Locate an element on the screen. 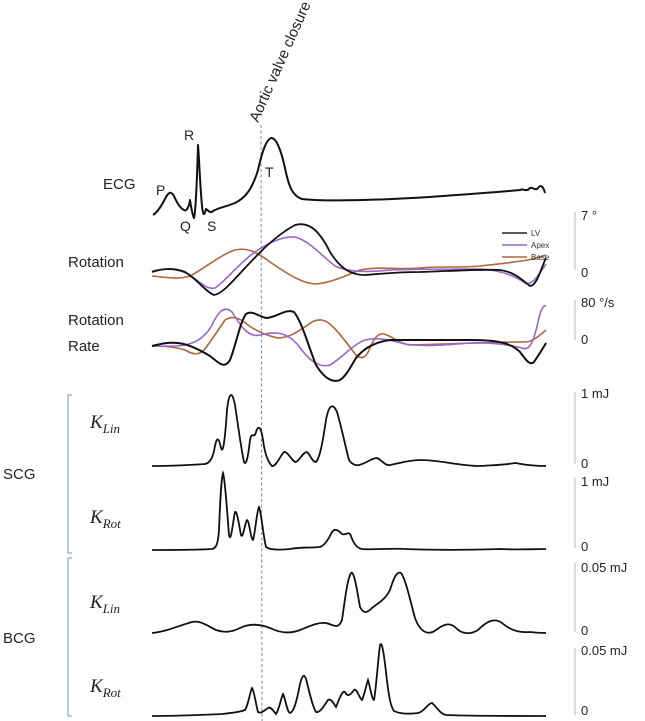 This screenshot has width=645, height=721. ecg-wave-q: Q is located at coordinates (185, 226).